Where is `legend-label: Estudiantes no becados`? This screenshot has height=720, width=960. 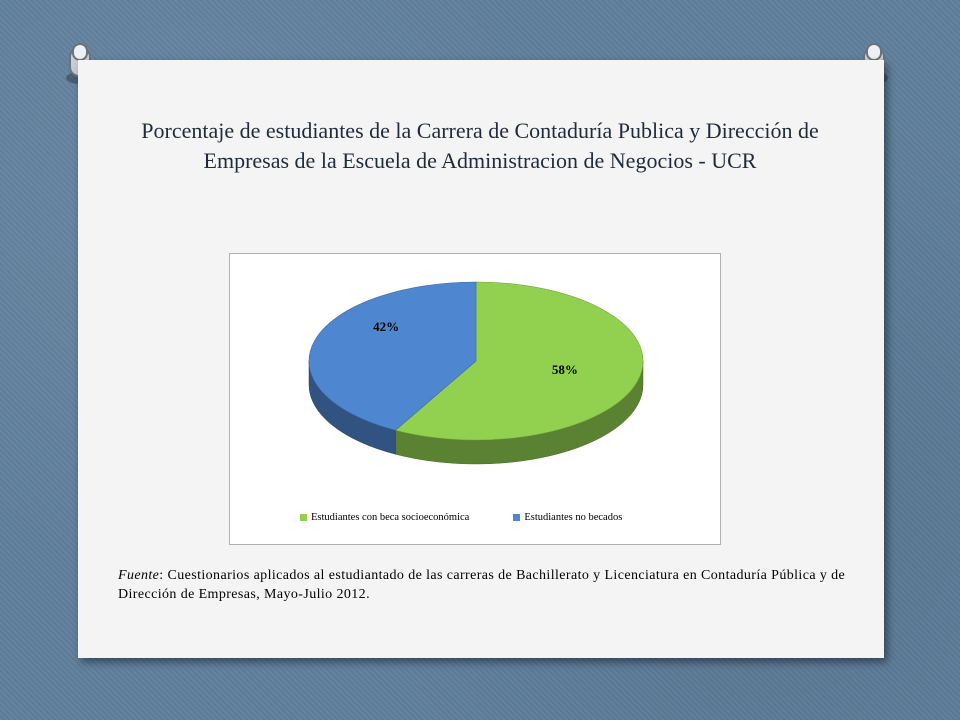
legend-label: Estudiantes no becados is located at coordinates (573, 517).